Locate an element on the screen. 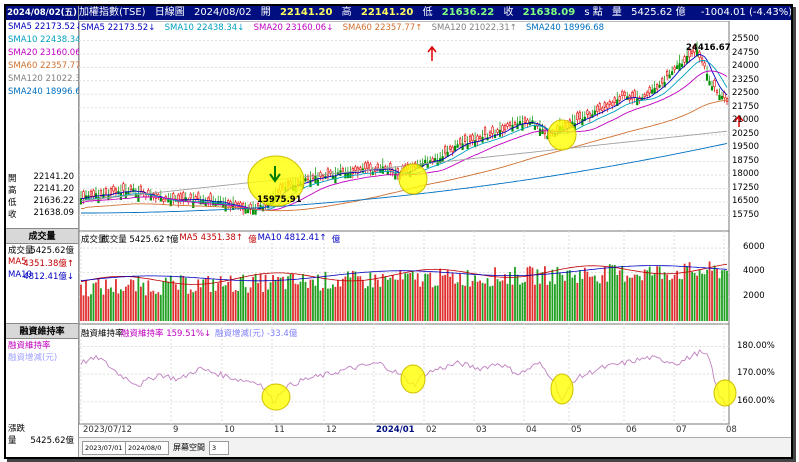 This screenshot has width=799, height=462. span-input: 3 is located at coordinates (219, 448).